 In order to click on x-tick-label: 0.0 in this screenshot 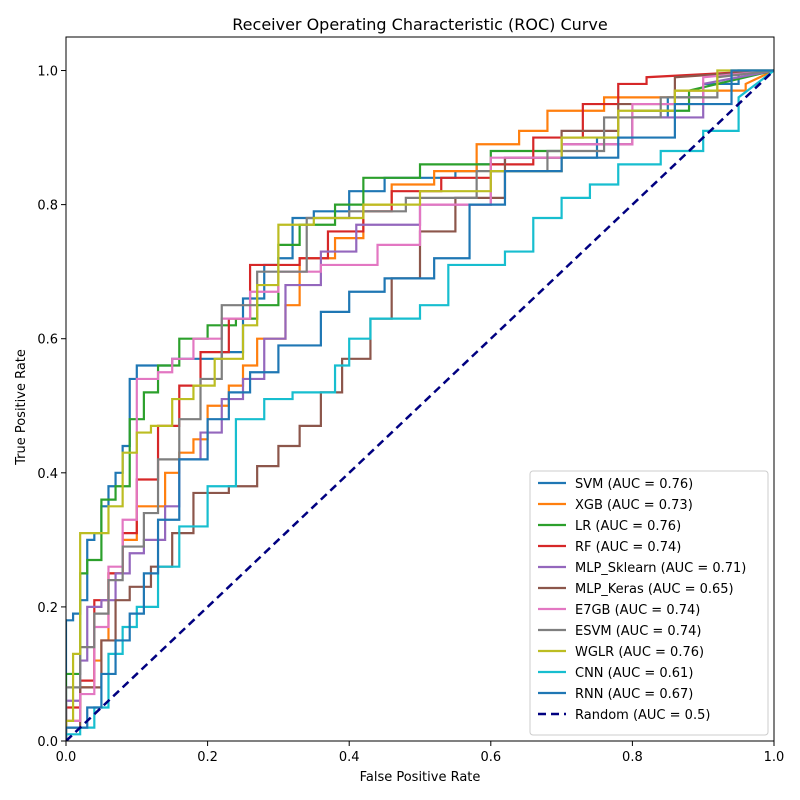, I will do `click(66, 757)`.